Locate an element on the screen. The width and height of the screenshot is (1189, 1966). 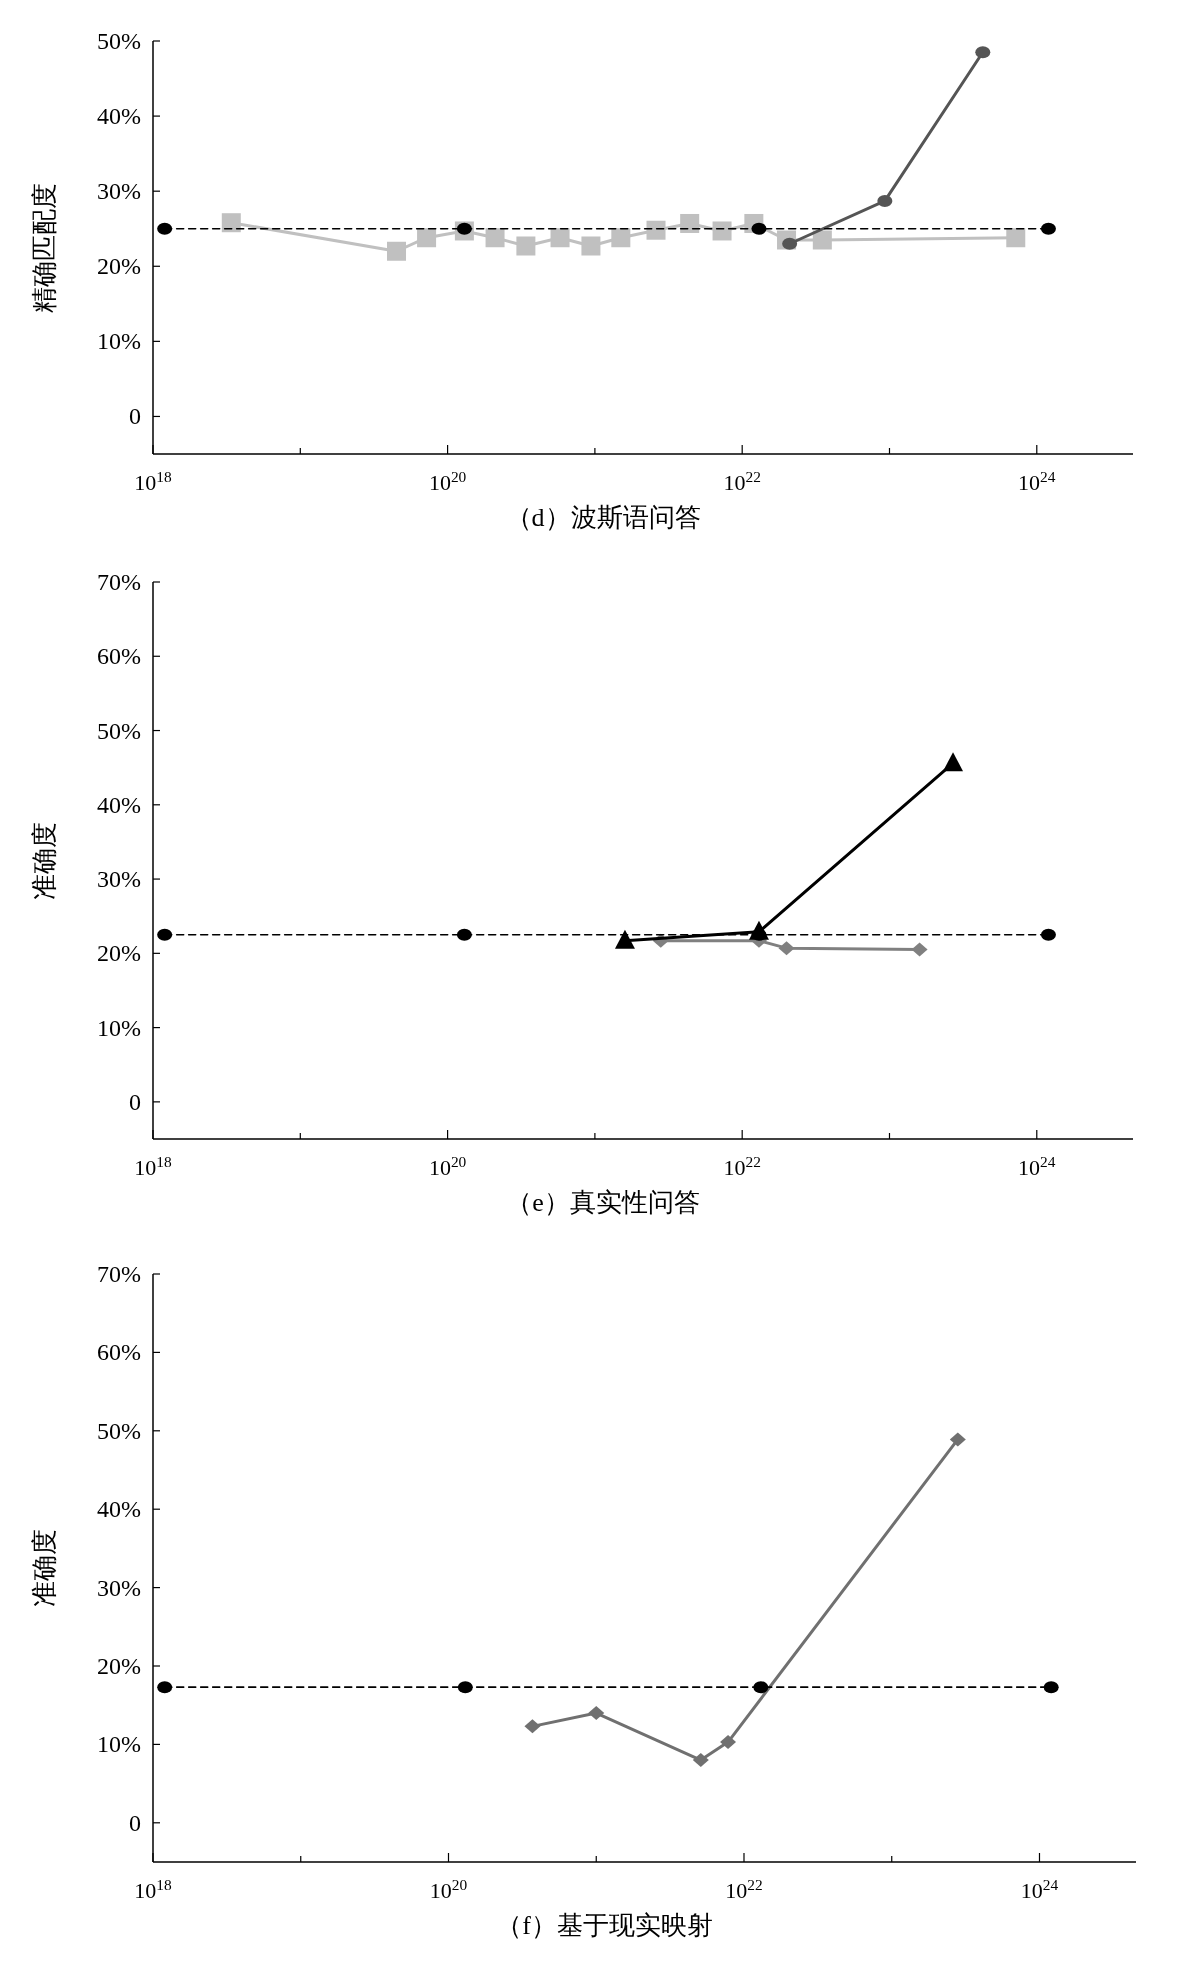
x-axis-title: （f）基于现实映射 is located at coordinates (604, 1925).